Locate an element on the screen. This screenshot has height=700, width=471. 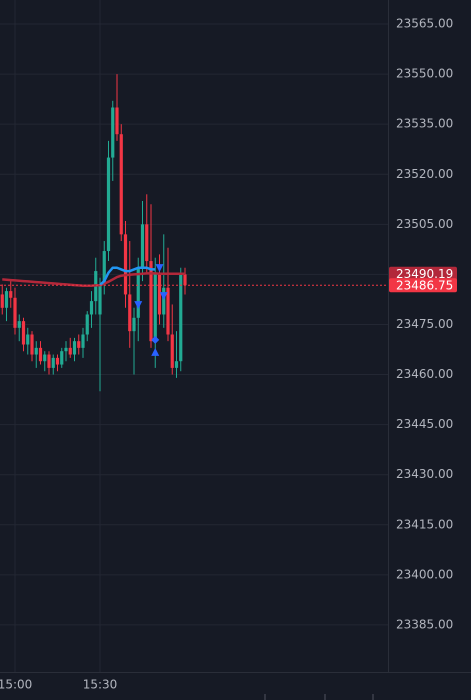
x-tick-label: 15:30 is located at coordinates (100, 685).